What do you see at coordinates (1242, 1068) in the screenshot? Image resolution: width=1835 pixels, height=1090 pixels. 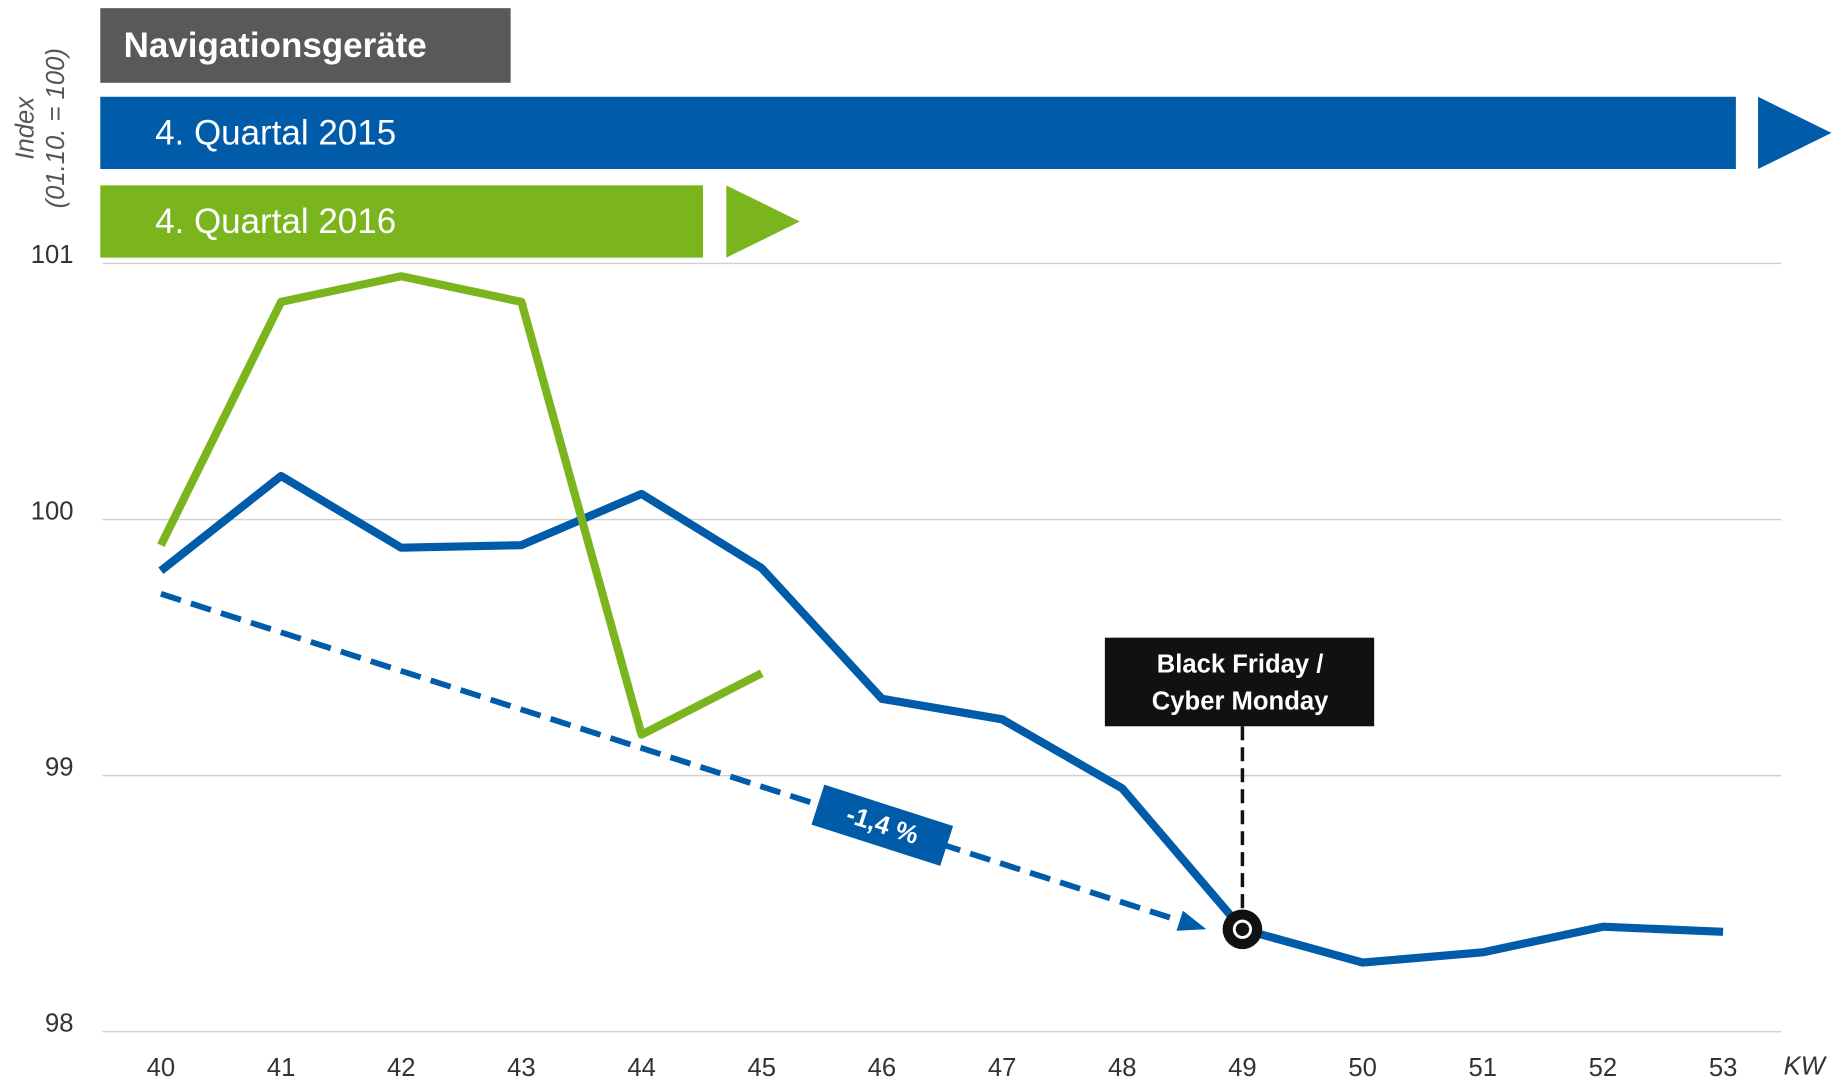 I see `x-tick-label: 49` at bounding box center [1242, 1068].